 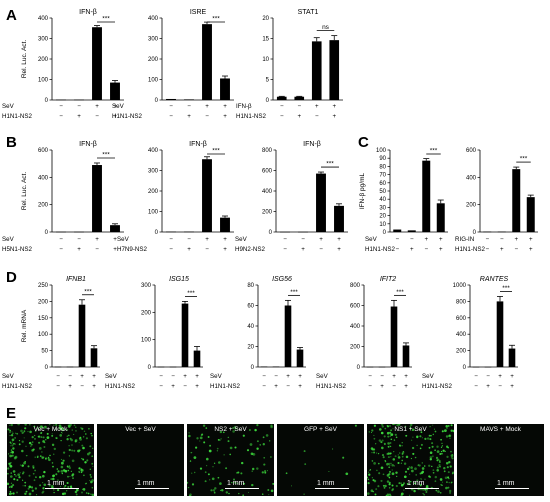 I want to click on panel-label-d: D, so click(x=11, y=277).